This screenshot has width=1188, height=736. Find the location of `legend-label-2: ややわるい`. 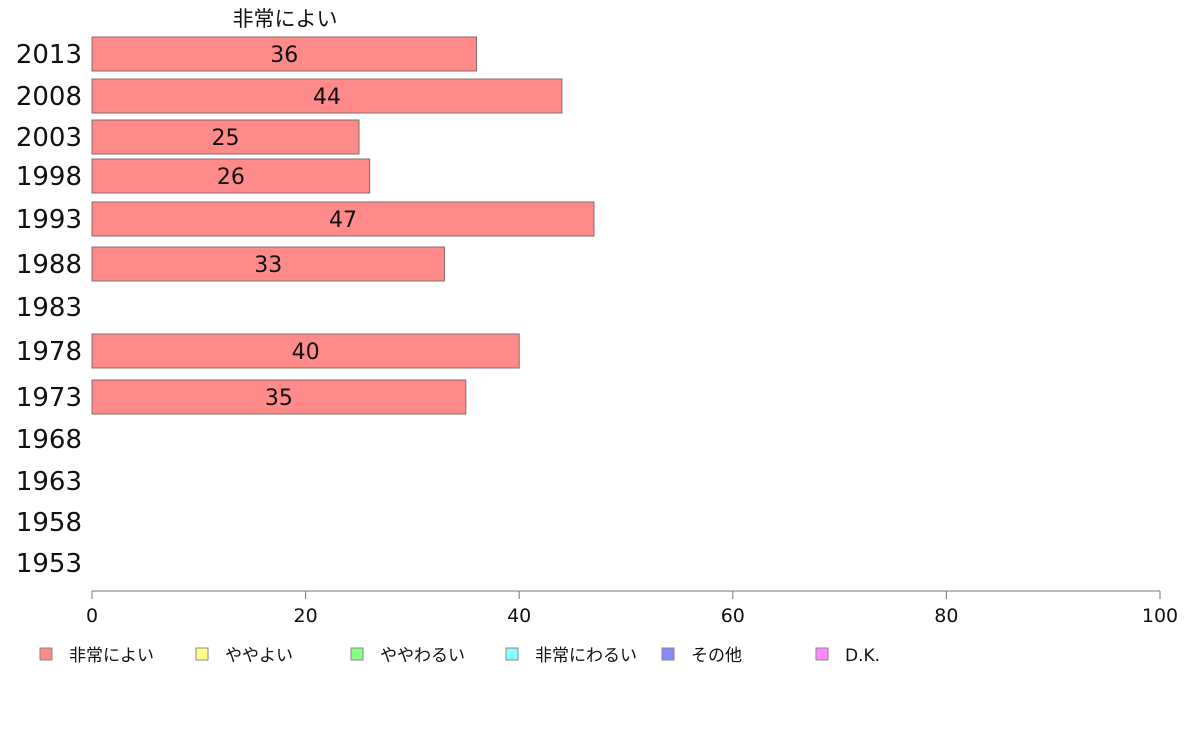

legend-label-2: ややわるい is located at coordinates (422, 656).